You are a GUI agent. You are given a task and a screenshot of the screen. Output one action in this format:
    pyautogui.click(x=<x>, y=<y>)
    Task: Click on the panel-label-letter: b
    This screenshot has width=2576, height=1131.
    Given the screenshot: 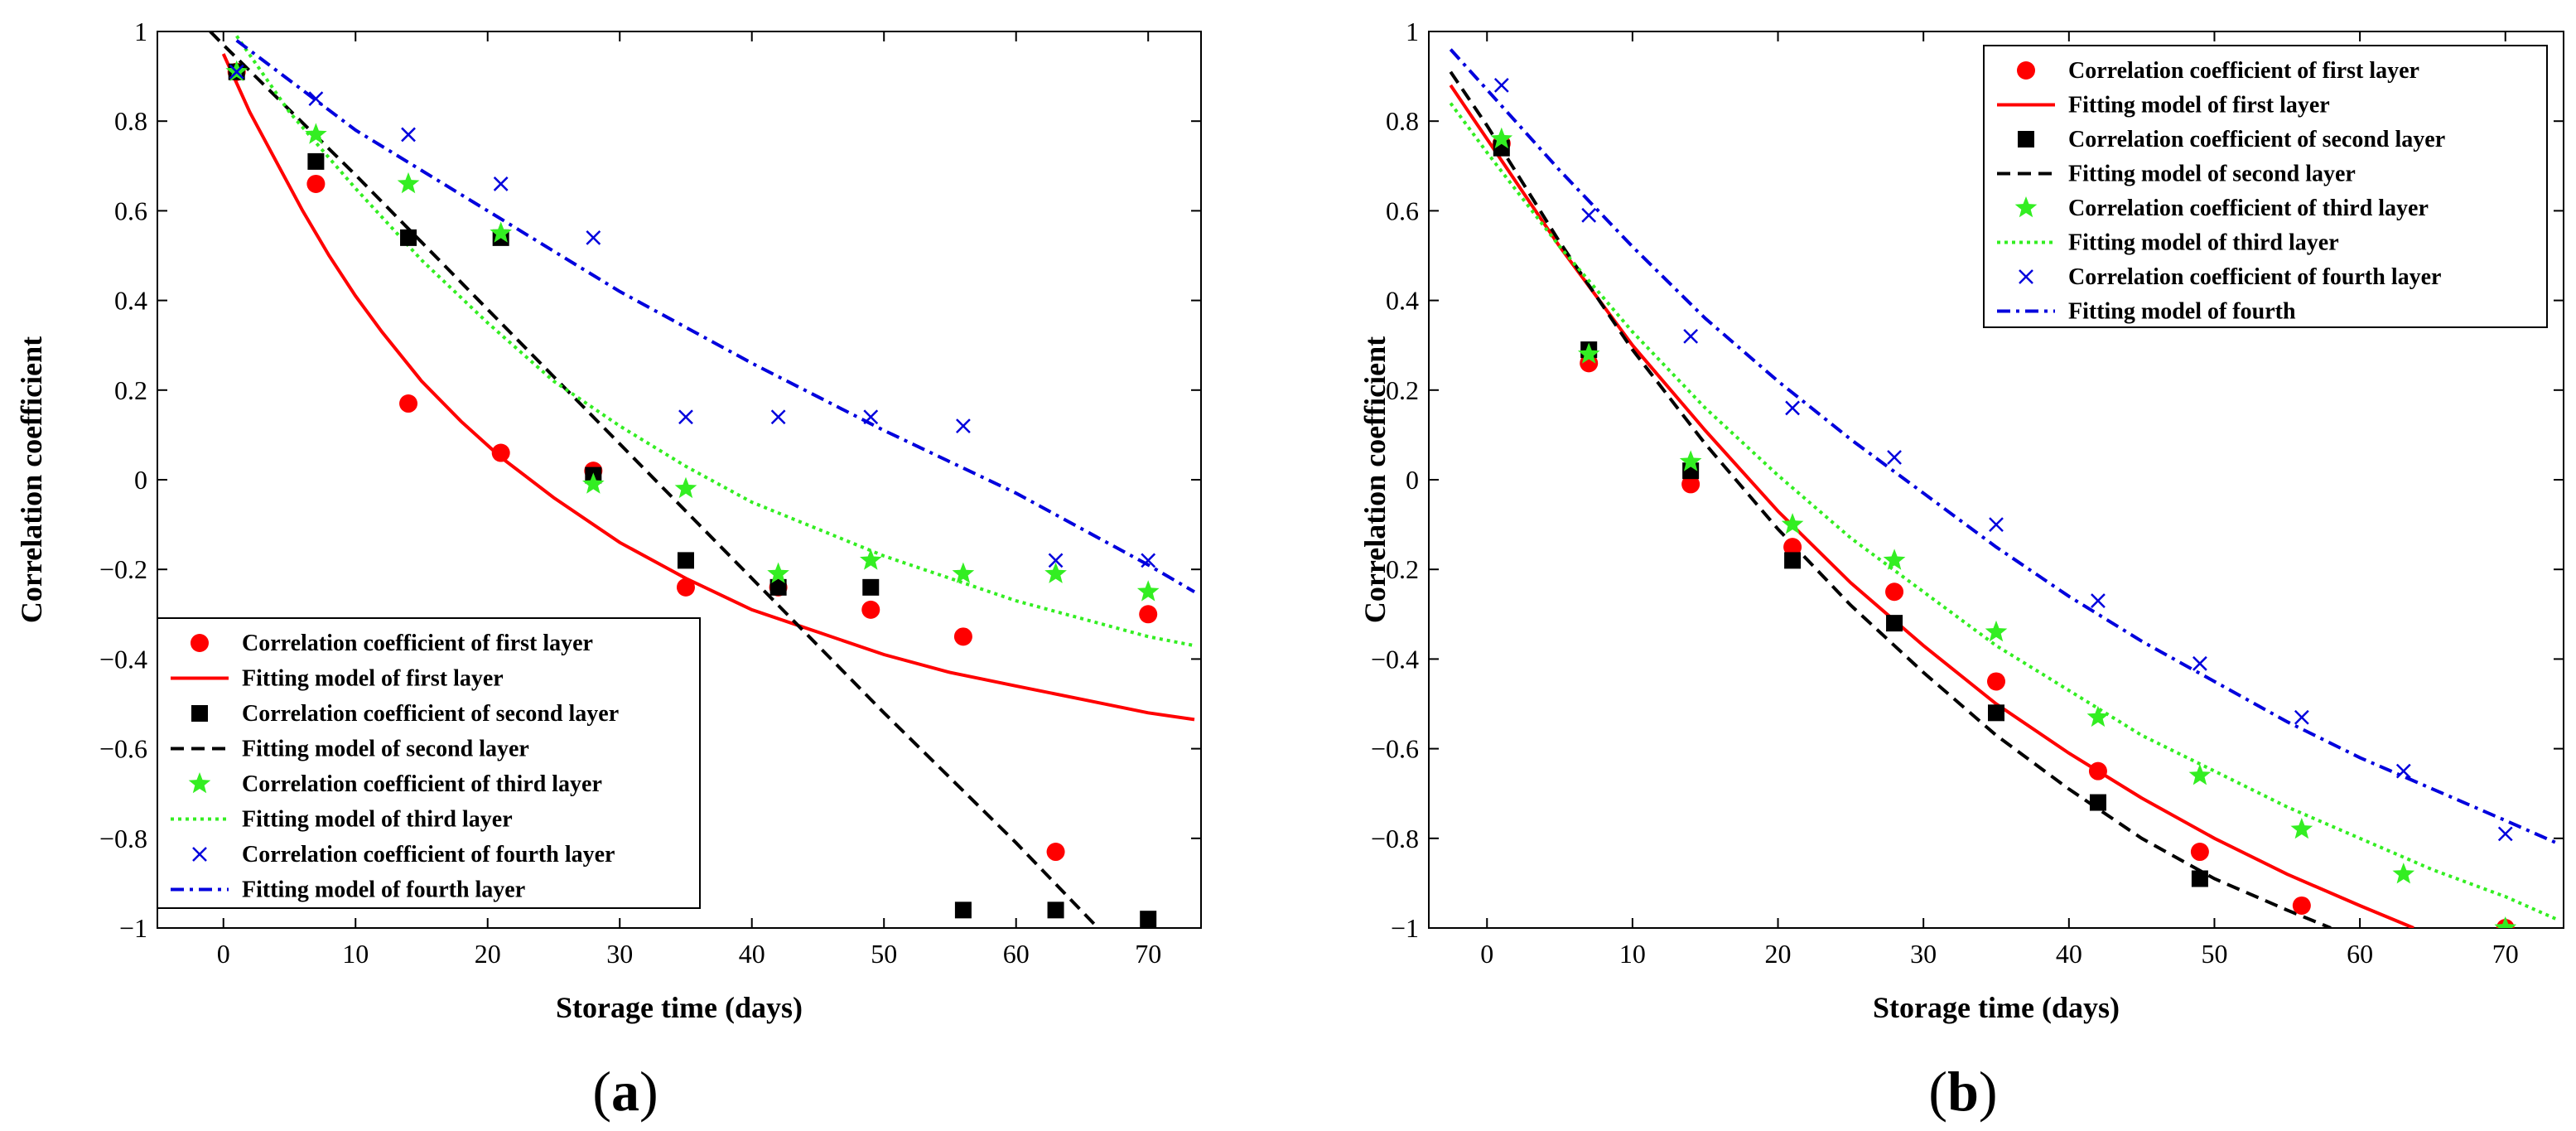 What is the action you would take?
    pyautogui.click(x=1963, y=1091)
    